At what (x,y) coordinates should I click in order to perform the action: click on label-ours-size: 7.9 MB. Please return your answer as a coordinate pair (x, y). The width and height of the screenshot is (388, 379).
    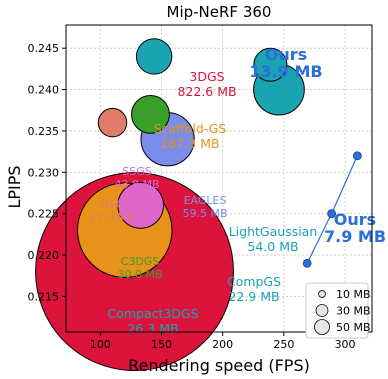
    Looking at the image, I should click on (355, 236).